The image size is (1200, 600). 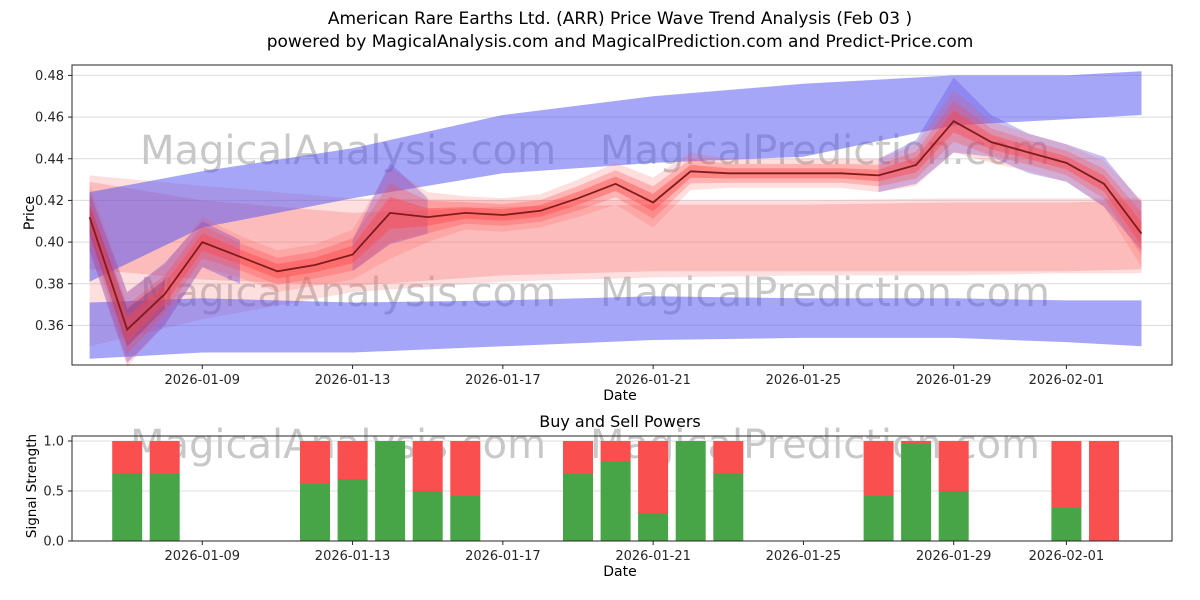 I want to click on signal-x-tick-label: 2026-01-17, so click(x=503, y=556).